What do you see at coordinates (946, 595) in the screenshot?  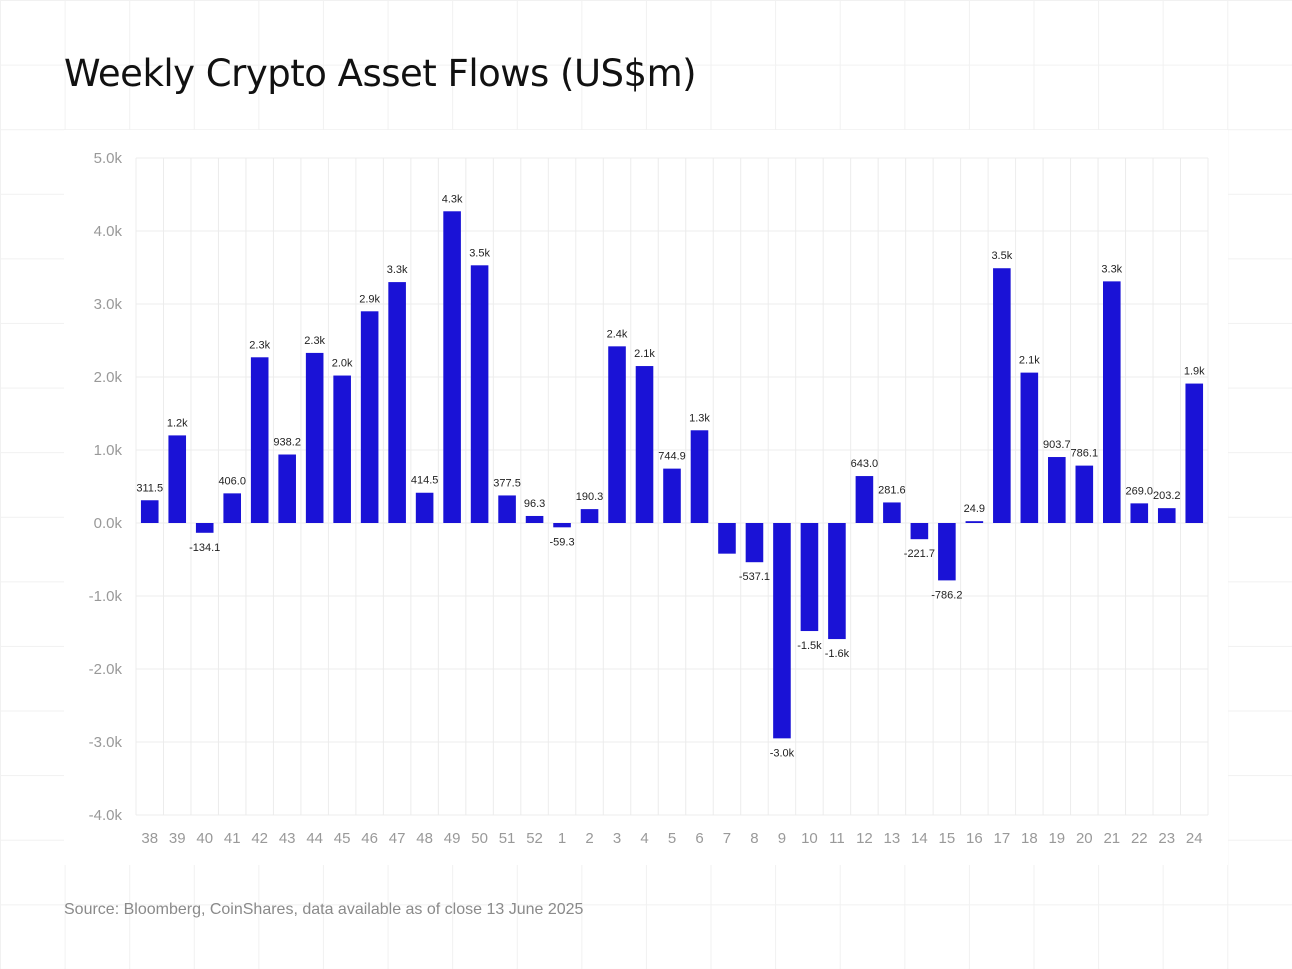 I see `data-label: -786.2` at bounding box center [946, 595].